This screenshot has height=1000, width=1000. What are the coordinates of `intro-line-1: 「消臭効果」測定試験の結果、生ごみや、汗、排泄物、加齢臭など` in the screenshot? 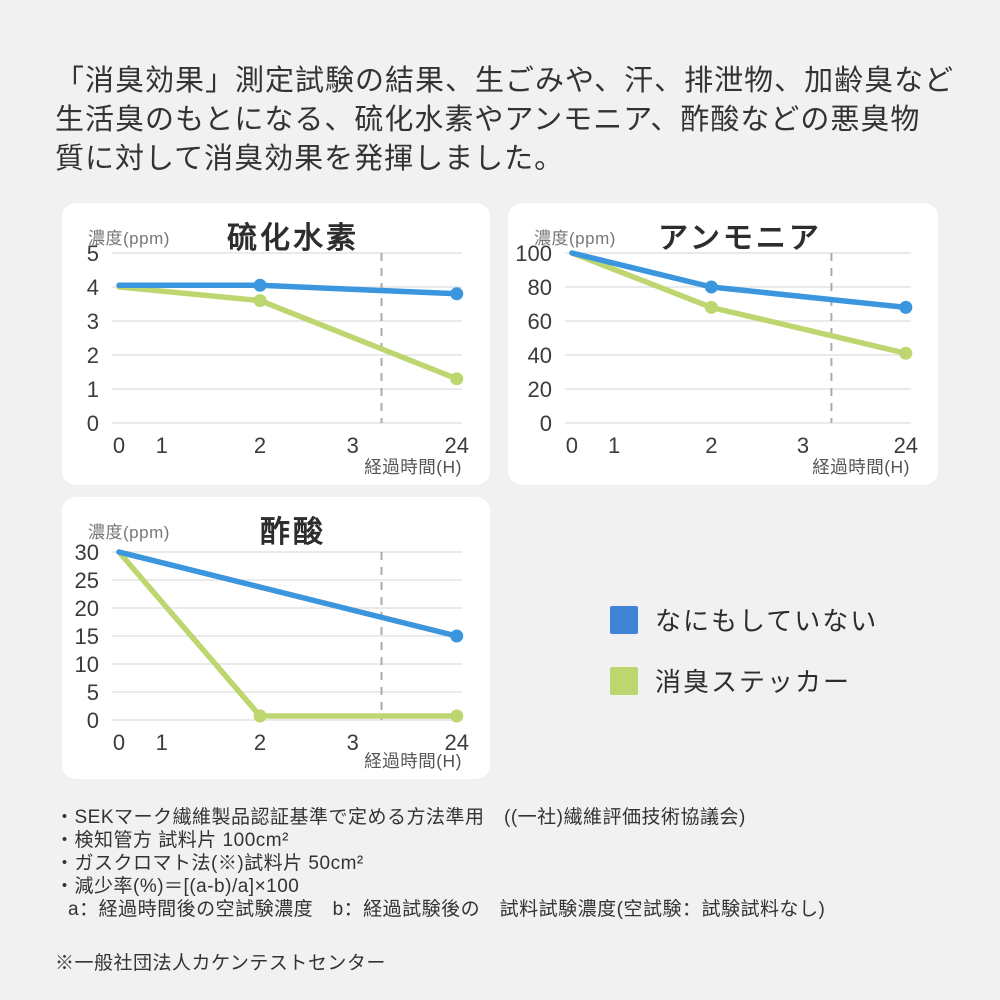 It's located at (505, 81).